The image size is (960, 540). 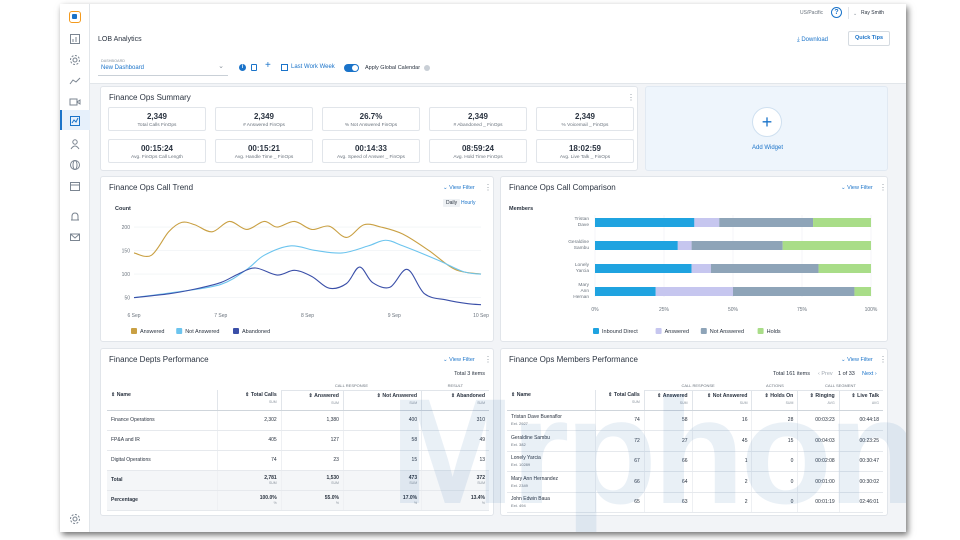 I want to click on group-header: CALL RESPONSE, so click(x=351, y=386).